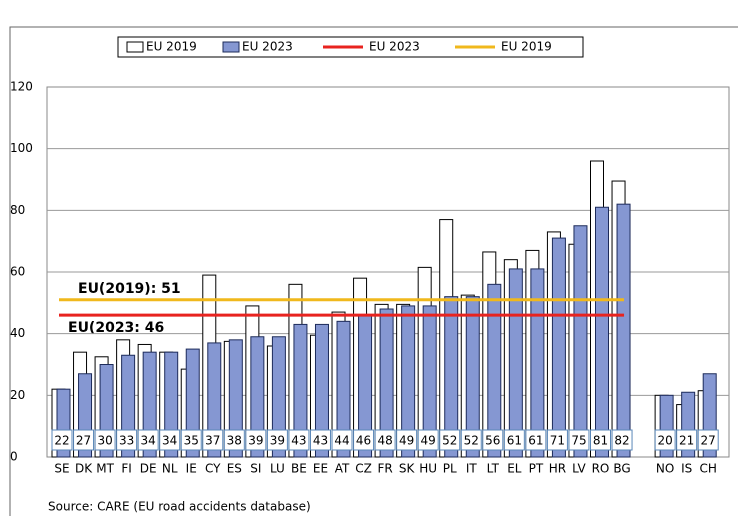 Image resolution: width=738 pixels, height=520 pixels. I want to click on x-tick-label: SI, so click(255, 469).